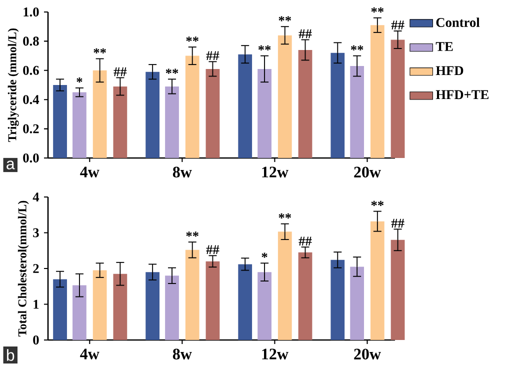 The height and width of the screenshot is (372, 506). What do you see at coordinates (31, 158) in the screenshot?
I see `y-tick-label: 0.0` at bounding box center [31, 158].